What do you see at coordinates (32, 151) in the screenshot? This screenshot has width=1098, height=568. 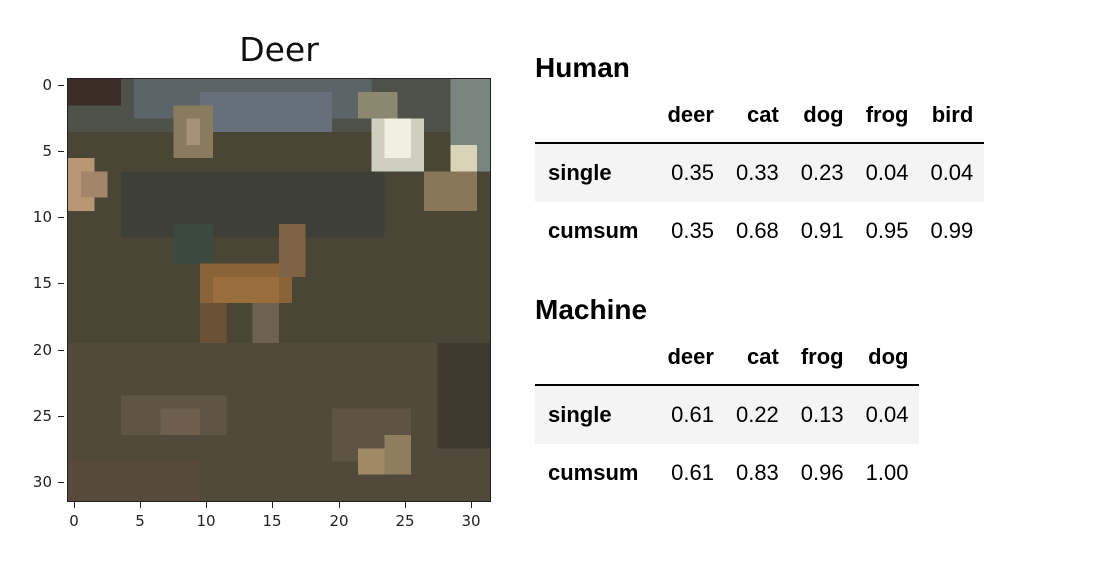 I see `y-tick-label: 5` at bounding box center [32, 151].